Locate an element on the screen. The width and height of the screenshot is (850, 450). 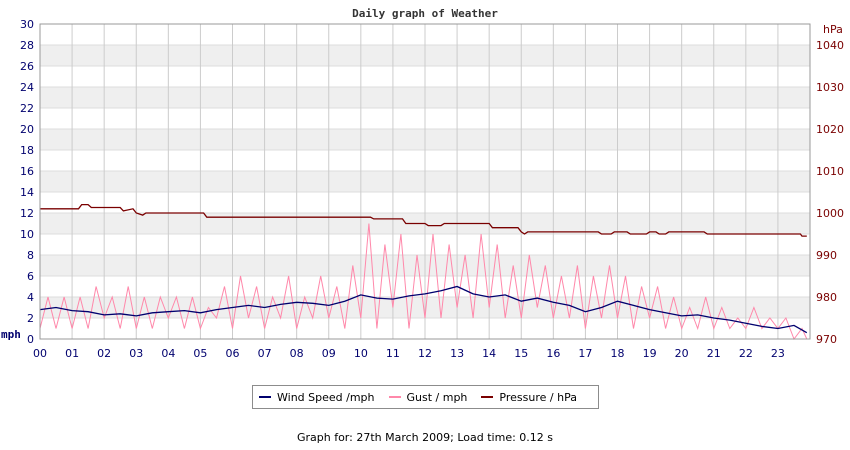
y-tick-label: 22 is located at coordinates (27, 108).